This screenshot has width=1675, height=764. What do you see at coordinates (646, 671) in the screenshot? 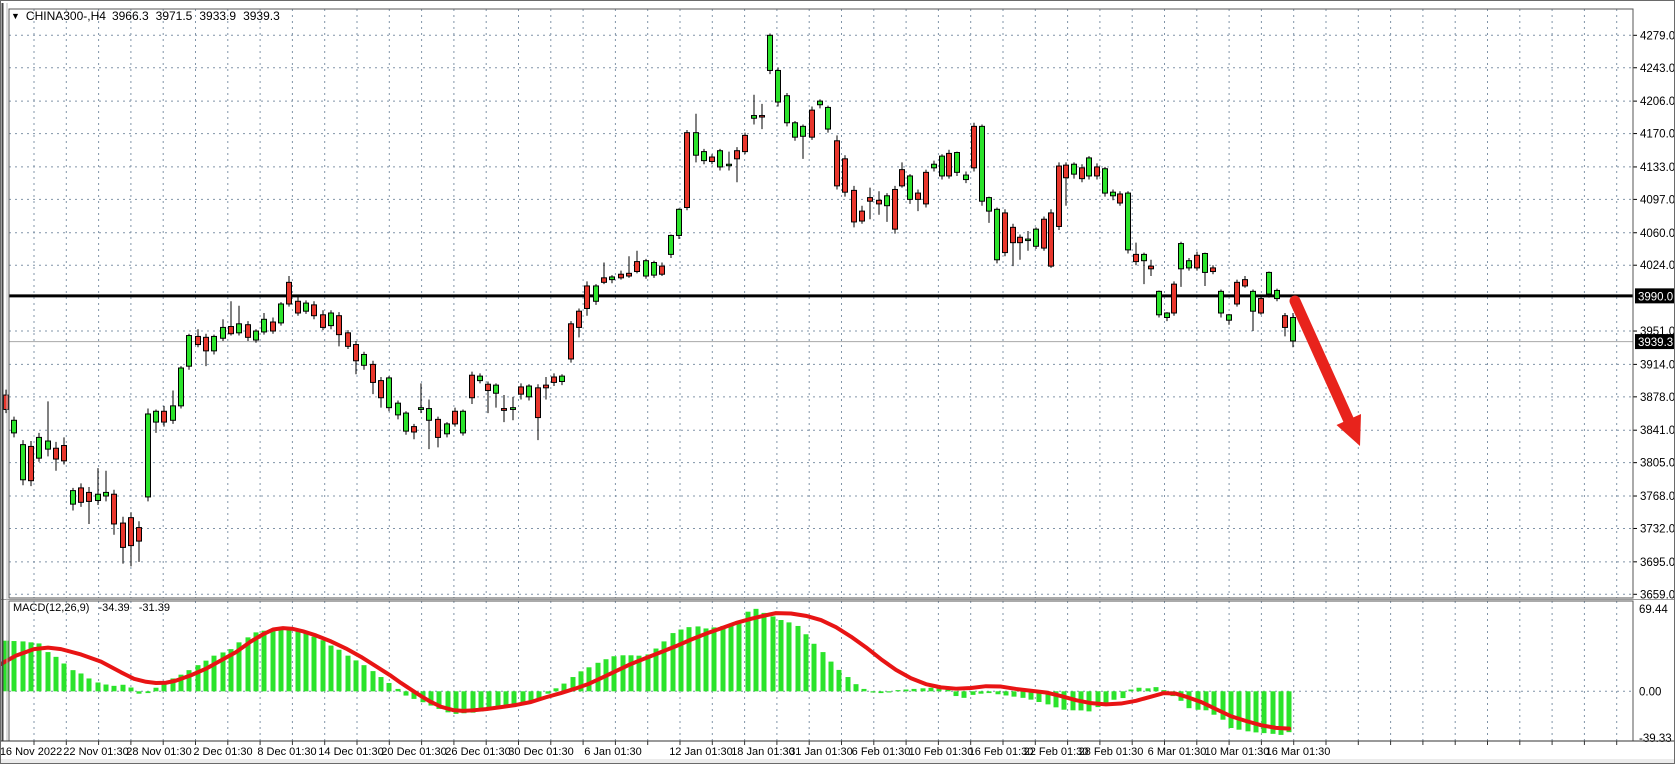
I see `macd-signal-line` at bounding box center [646, 671].